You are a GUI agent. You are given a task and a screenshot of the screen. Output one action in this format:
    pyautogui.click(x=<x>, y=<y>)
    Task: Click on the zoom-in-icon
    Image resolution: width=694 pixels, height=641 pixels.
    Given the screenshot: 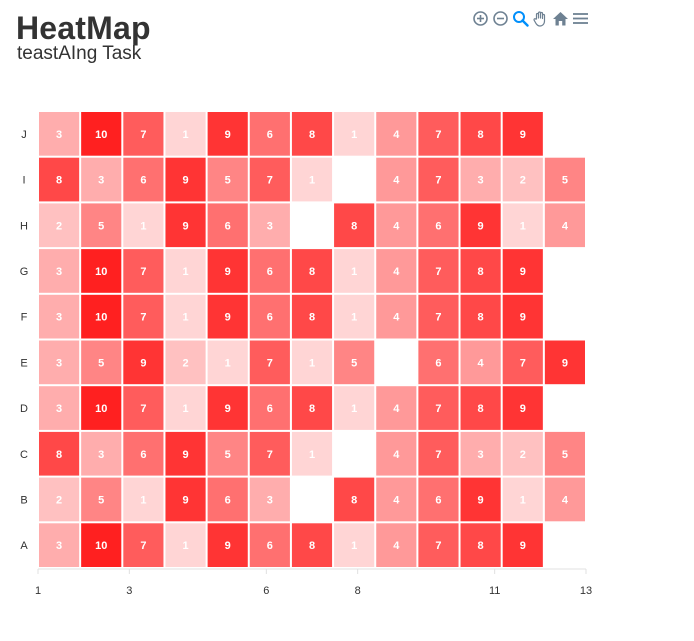 What is the action you would take?
    pyautogui.click(x=480, y=18)
    